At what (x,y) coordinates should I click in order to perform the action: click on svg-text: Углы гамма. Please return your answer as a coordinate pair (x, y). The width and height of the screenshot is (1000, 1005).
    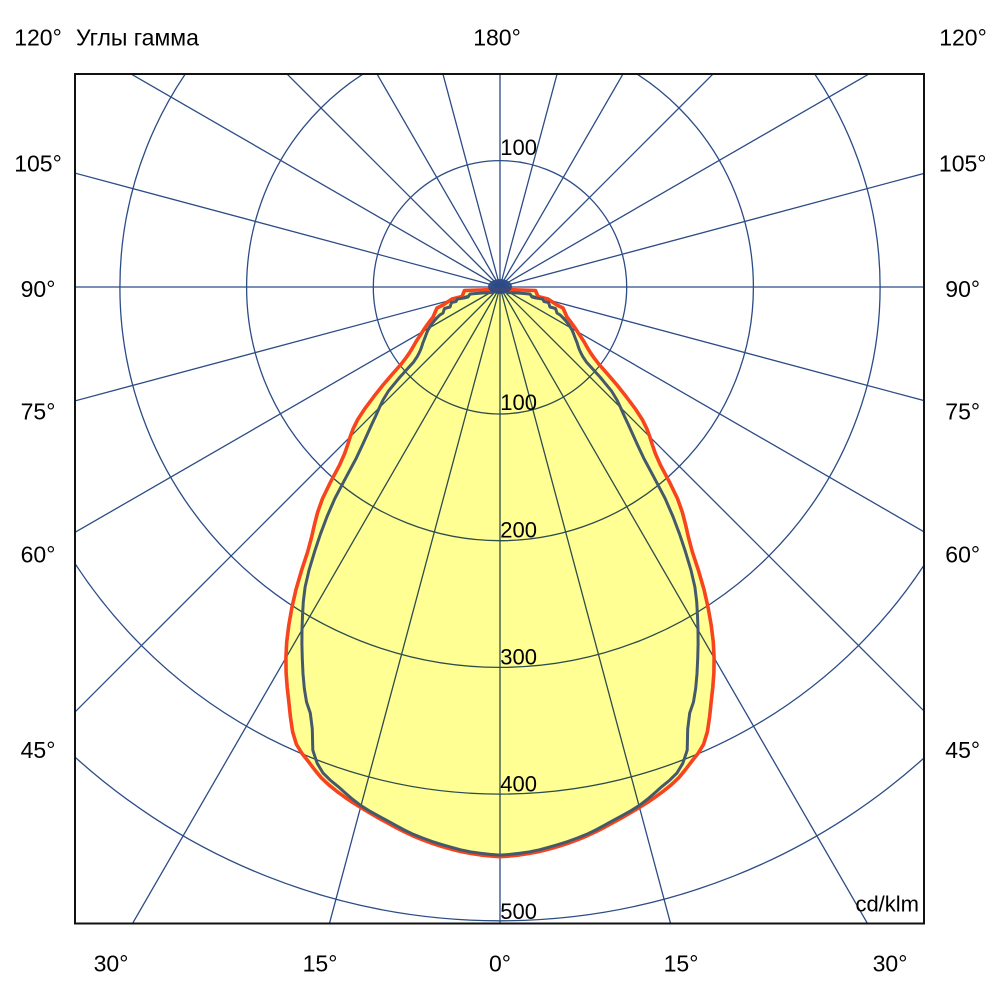
    Looking at the image, I should click on (137, 38).